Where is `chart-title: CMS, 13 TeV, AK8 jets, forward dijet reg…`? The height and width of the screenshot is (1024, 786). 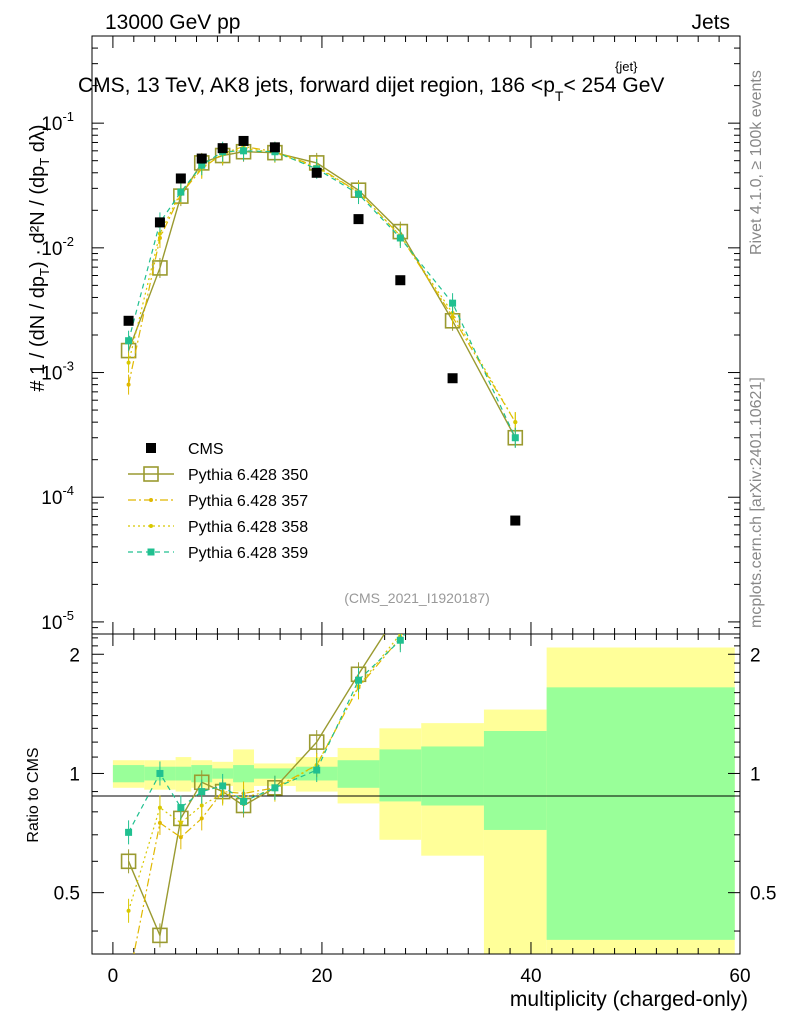 chart-title: CMS, 13 TeV, AK8 jets, forward dijet reg… is located at coordinates (371, 89).